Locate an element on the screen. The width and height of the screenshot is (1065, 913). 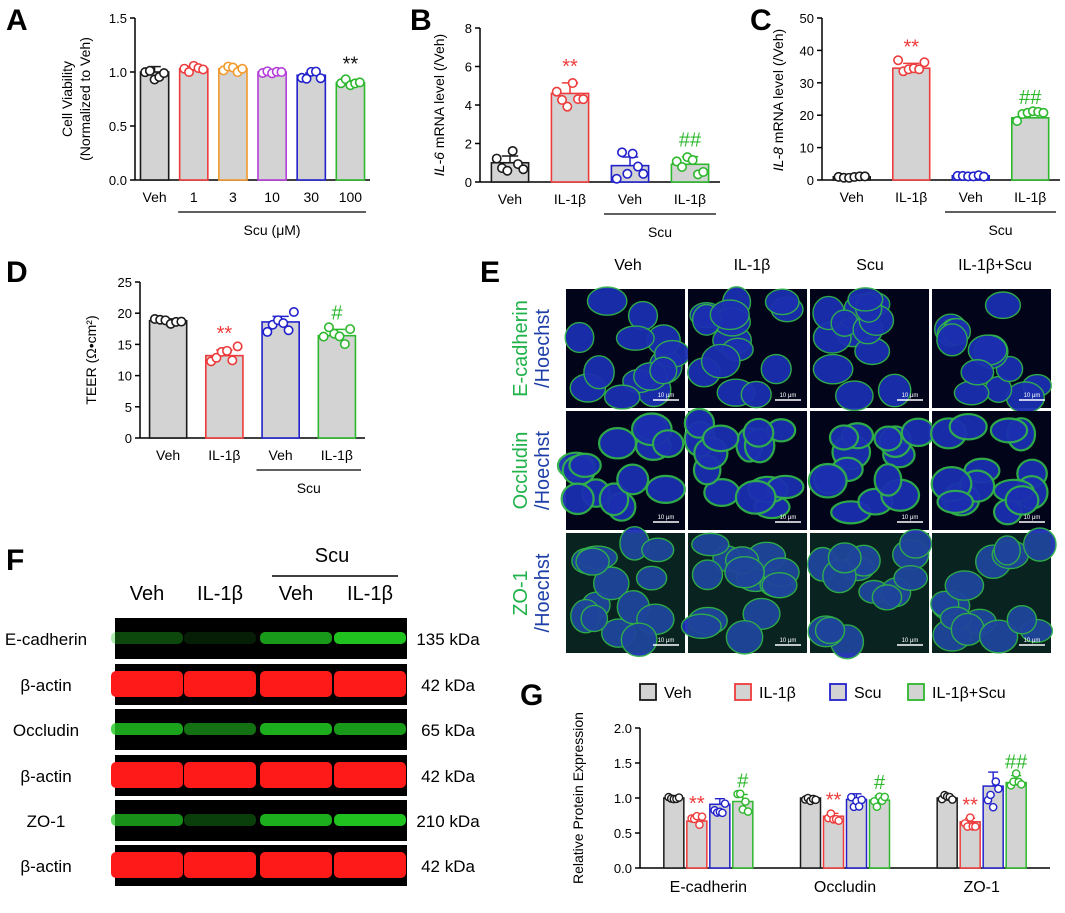
marker-name: ZO-1 is located at coordinates (521, 593).